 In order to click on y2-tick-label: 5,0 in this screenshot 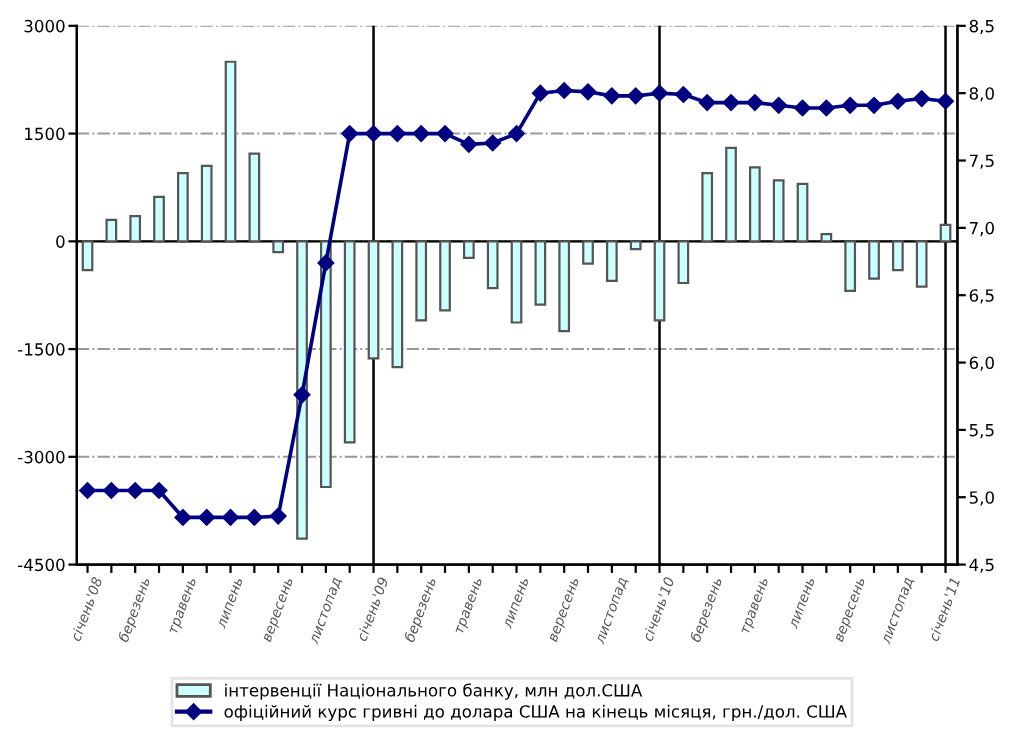, I will do `click(981, 498)`.